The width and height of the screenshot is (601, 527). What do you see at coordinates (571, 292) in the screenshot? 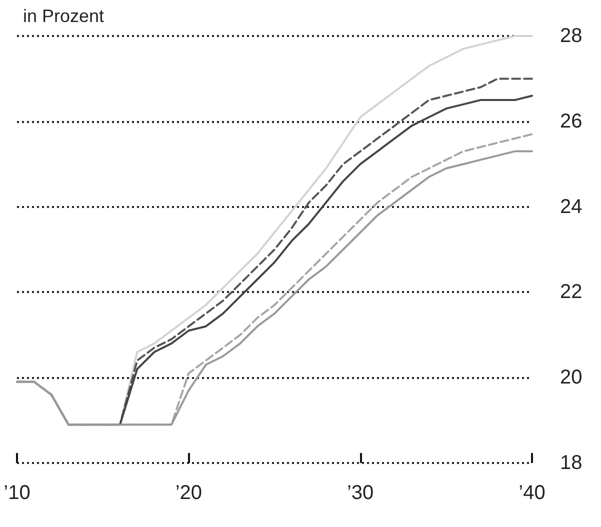
I see `y-tick-label: 22` at bounding box center [571, 292].